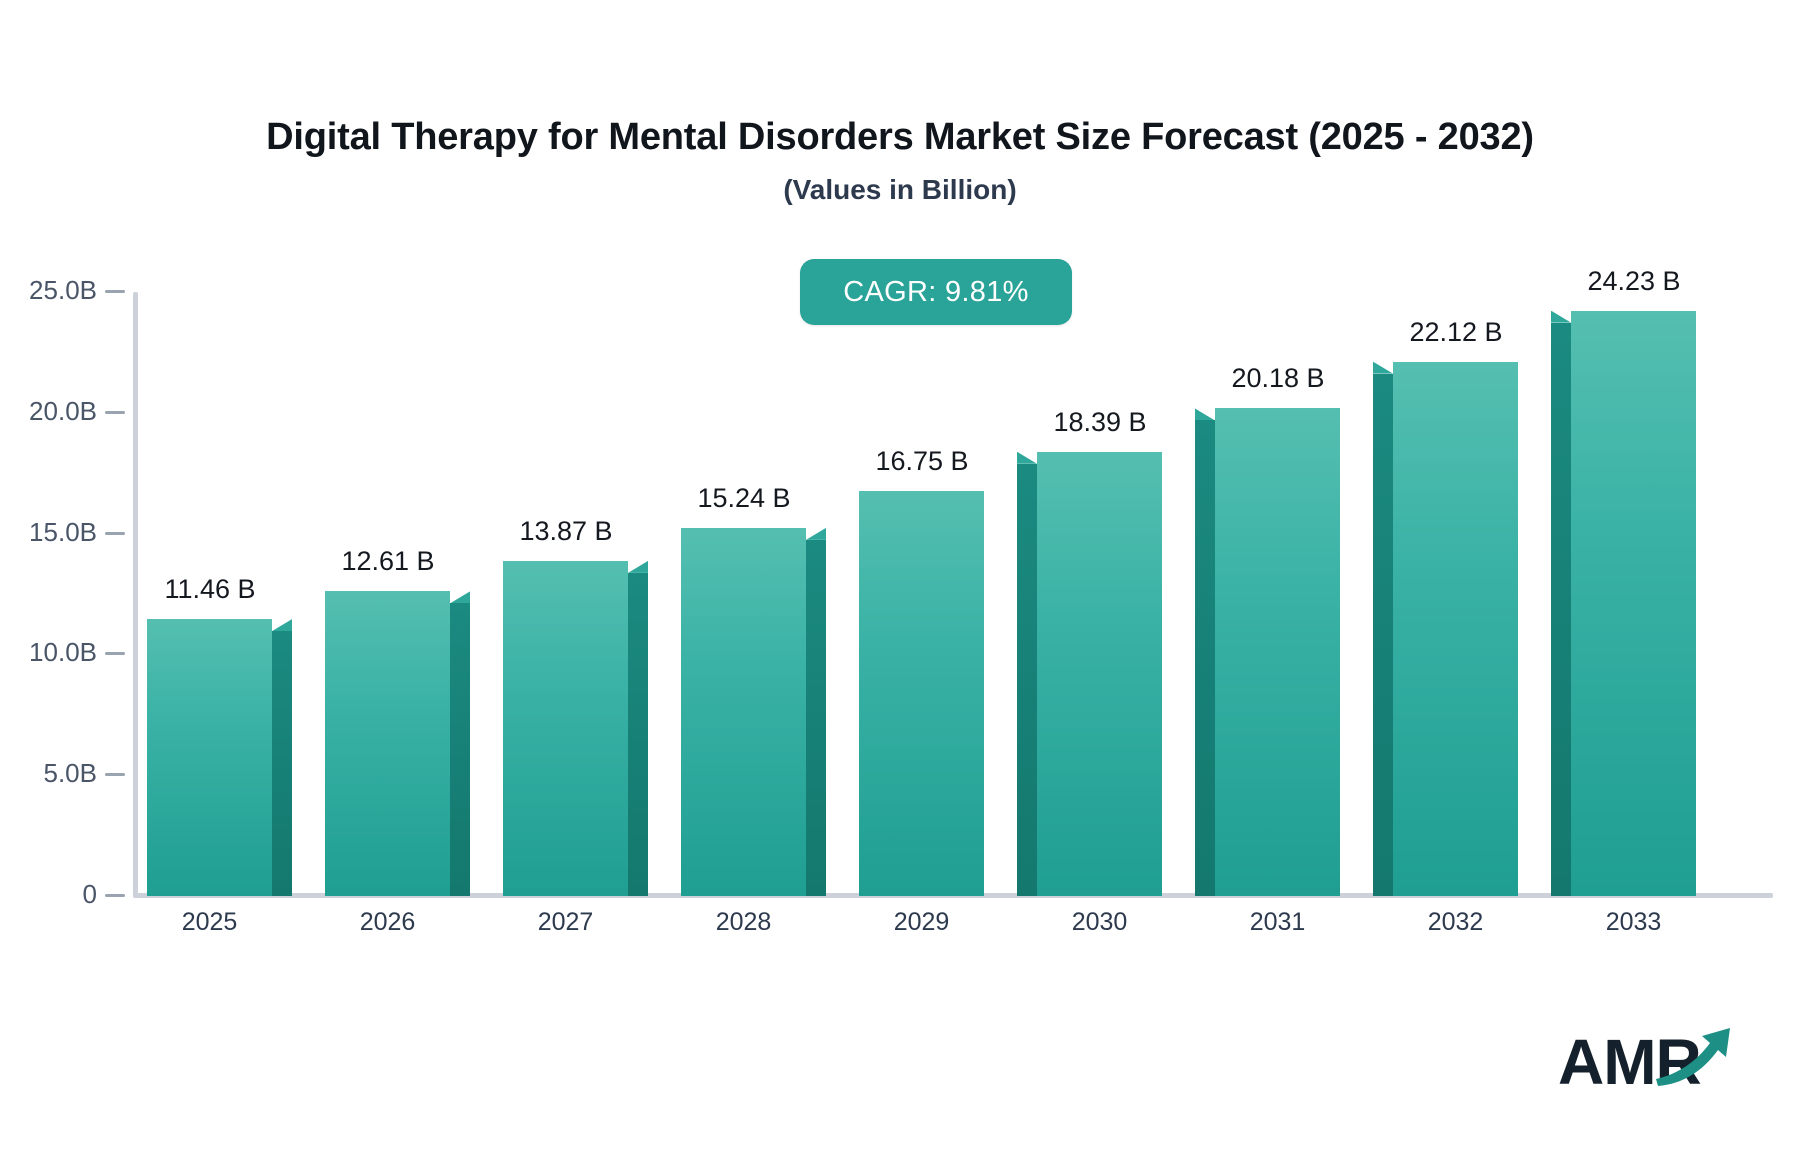 The image size is (1800, 1156). What do you see at coordinates (387, 922) in the screenshot?
I see `x-axis-tick-label: 2026` at bounding box center [387, 922].